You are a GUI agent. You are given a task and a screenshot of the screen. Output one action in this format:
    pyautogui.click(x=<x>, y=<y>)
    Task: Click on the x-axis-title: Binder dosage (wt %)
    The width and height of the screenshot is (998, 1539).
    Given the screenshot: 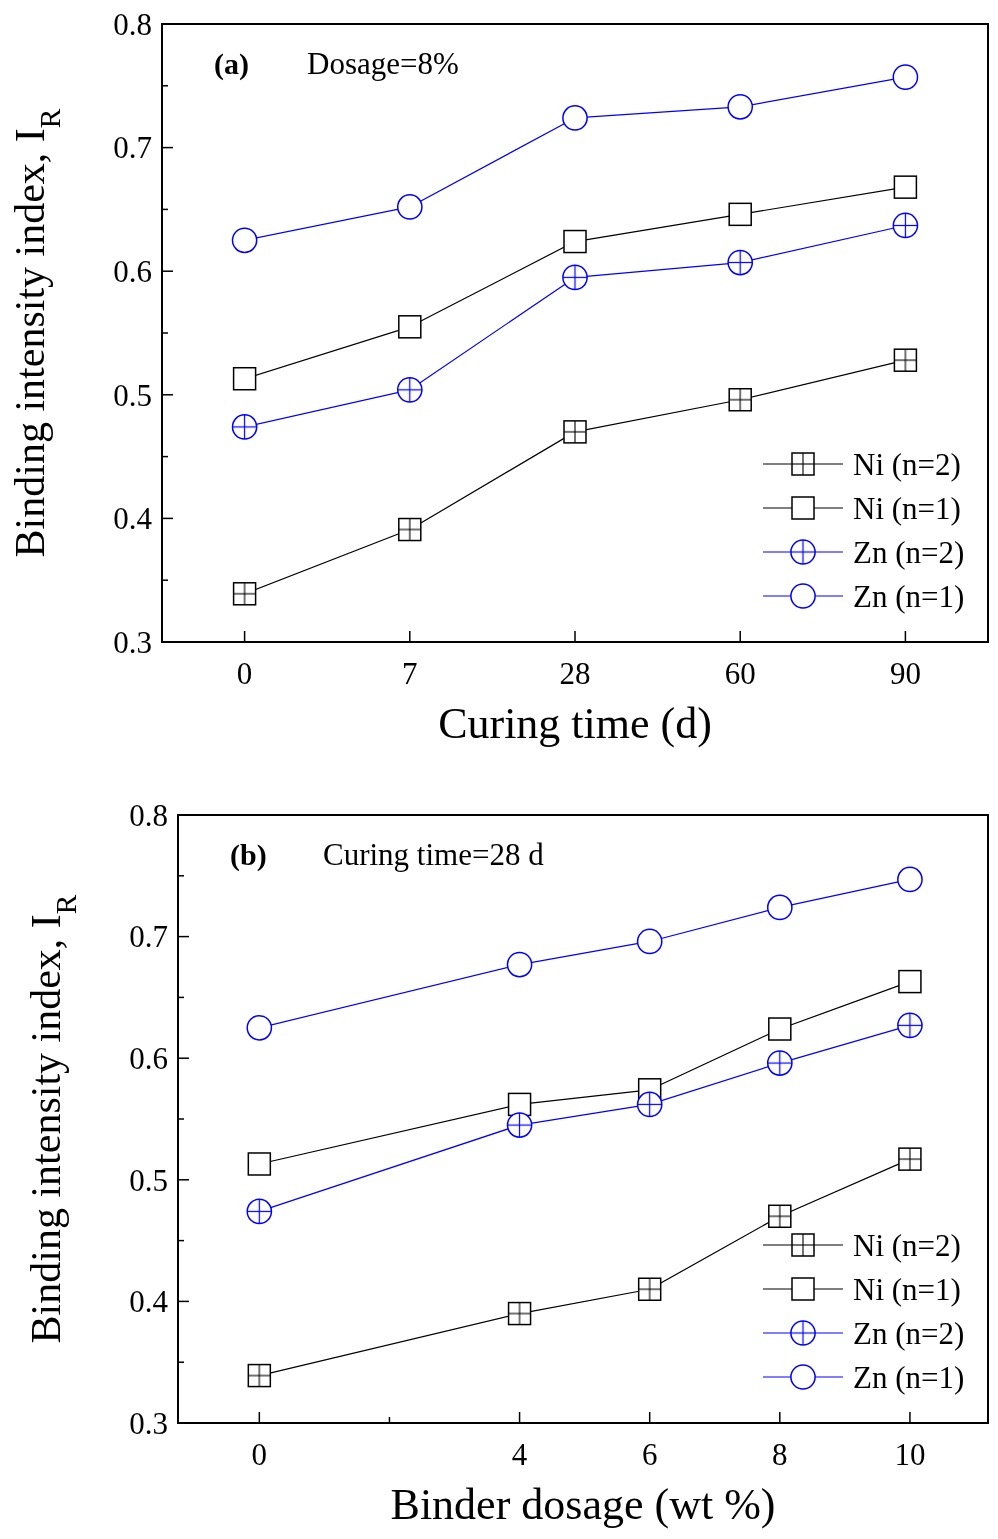 What is the action you would take?
    pyautogui.click(x=583, y=1504)
    